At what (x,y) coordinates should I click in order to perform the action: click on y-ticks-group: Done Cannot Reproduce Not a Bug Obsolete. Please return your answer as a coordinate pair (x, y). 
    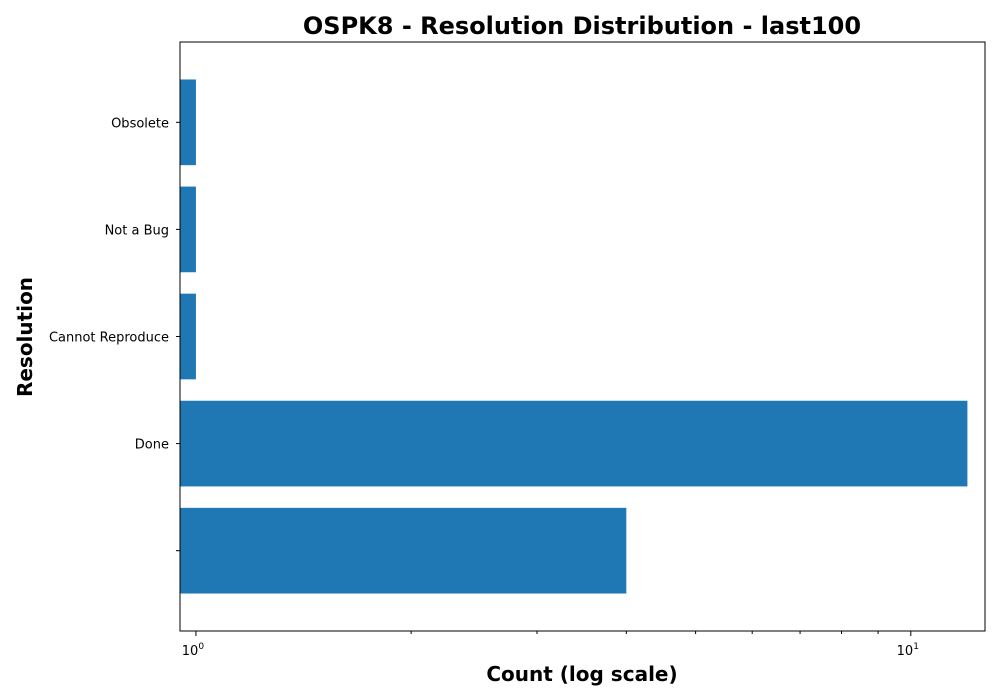
    Looking at the image, I should click on (114, 334).